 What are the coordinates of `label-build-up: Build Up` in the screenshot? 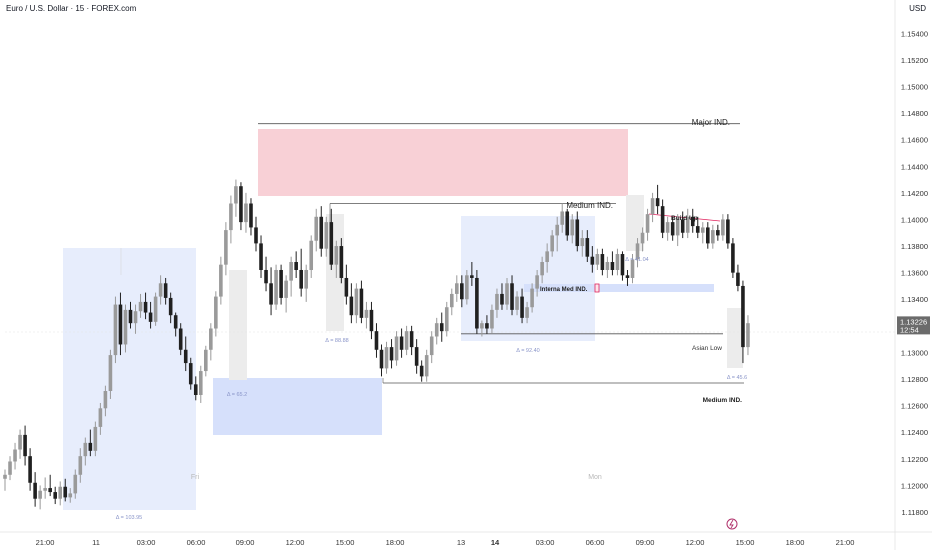 It's located at (684, 218).